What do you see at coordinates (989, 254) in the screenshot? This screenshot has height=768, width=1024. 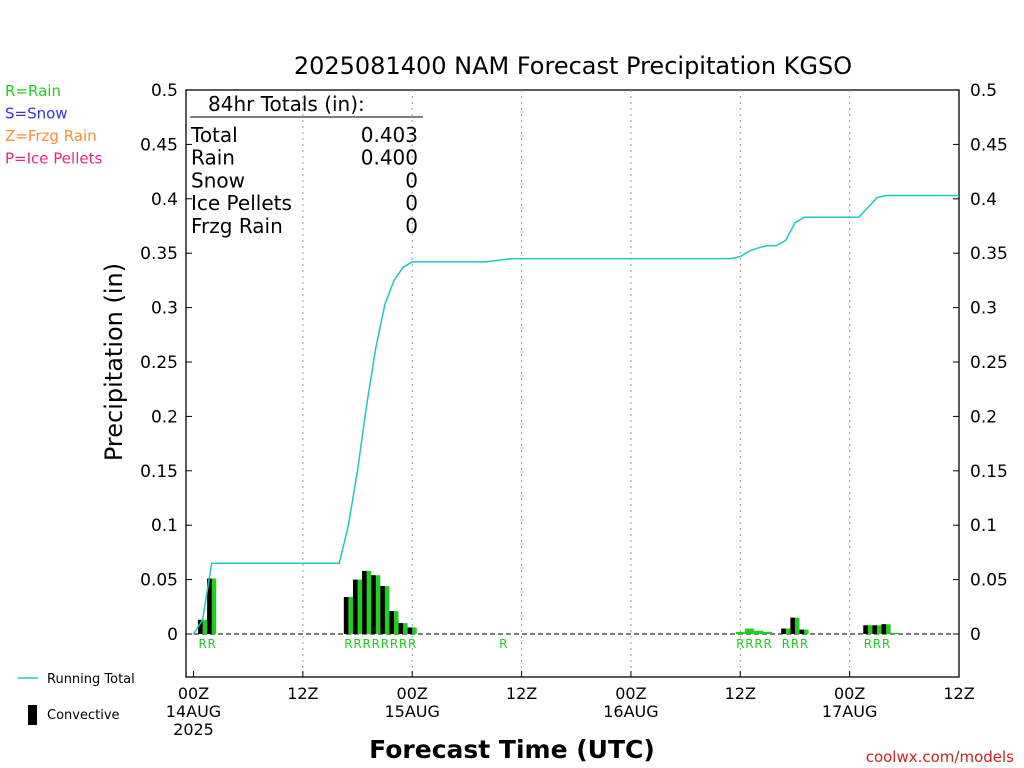 I see `y-tick-label-right: 0.35` at bounding box center [989, 254].